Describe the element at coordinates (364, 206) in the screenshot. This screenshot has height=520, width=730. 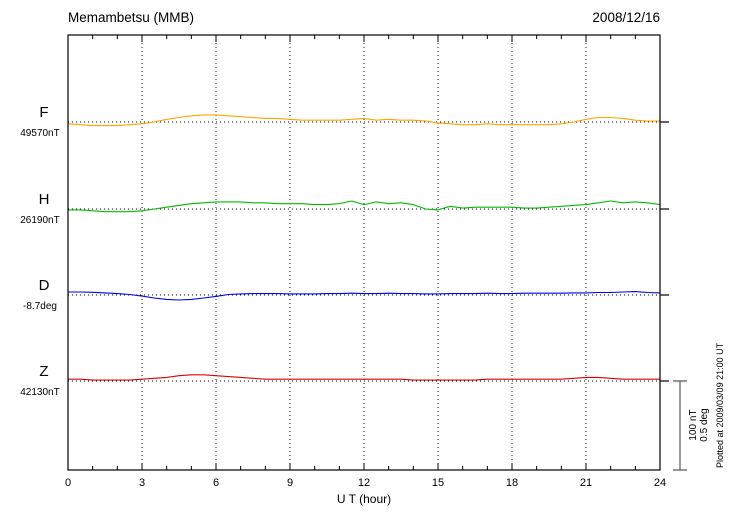
I see `trace-H` at that location.